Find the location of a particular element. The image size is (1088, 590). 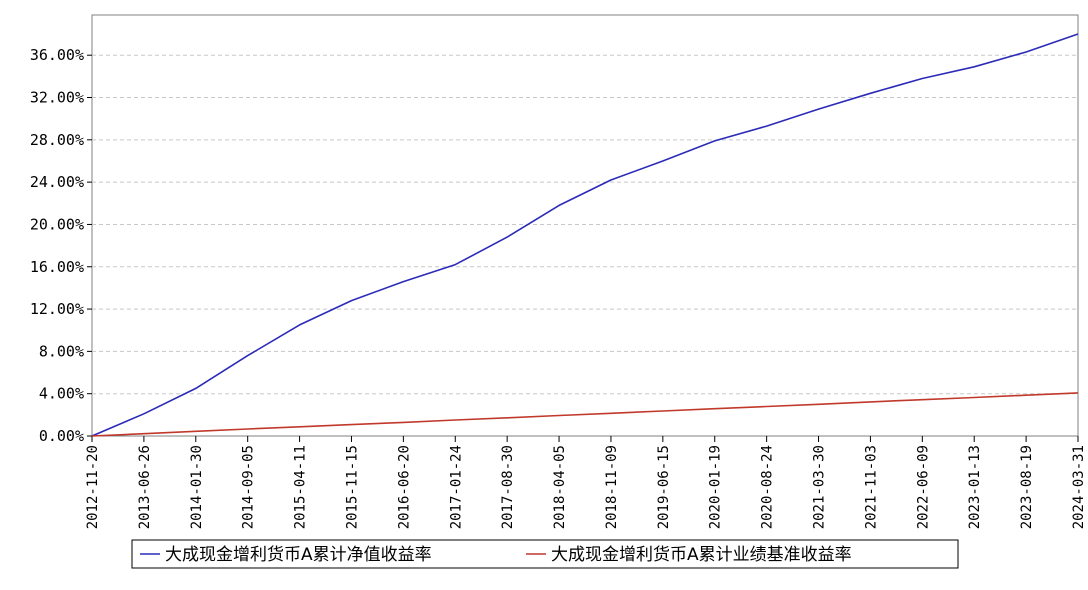

x-tick-label: 2019-06-15 is located at coordinates (664, 487).